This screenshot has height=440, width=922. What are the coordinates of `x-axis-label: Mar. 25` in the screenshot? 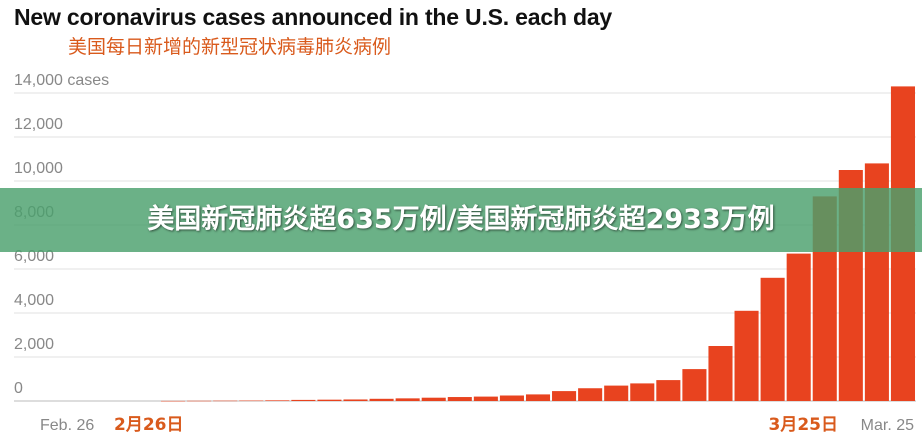 It's located at (887, 425).